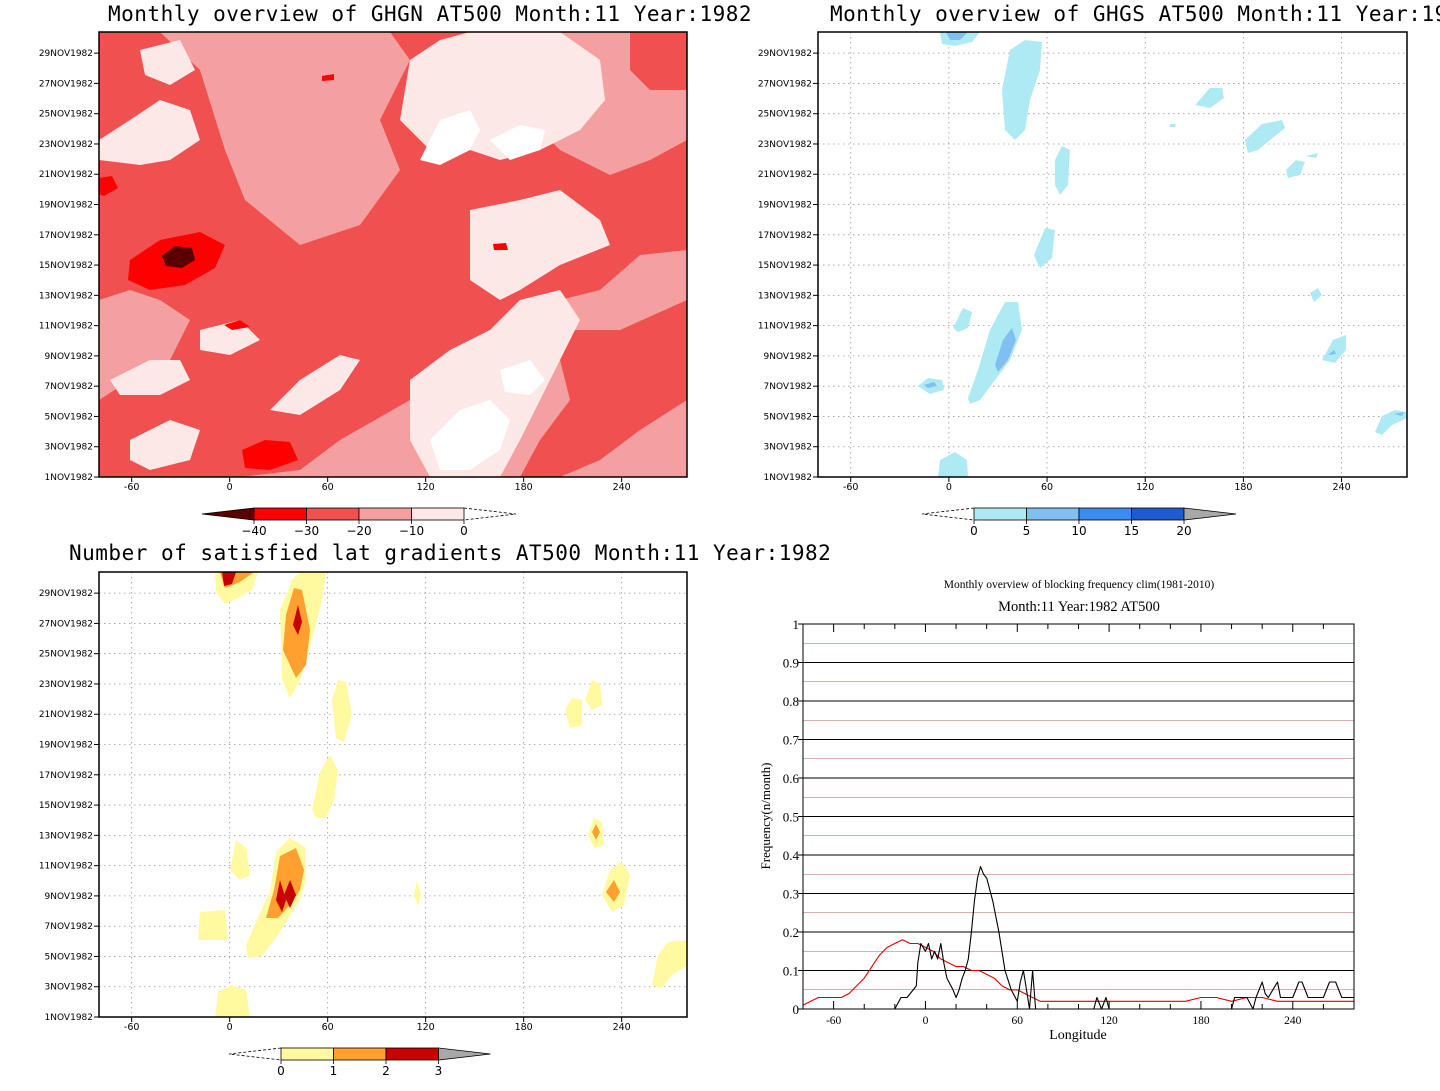 Image resolution: width=1440 pixels, height=1091 pixels. What do you see at coordinates (213, 925) in the screenshot?
I see `grad-blob-left` at bounding box center [213, 925].